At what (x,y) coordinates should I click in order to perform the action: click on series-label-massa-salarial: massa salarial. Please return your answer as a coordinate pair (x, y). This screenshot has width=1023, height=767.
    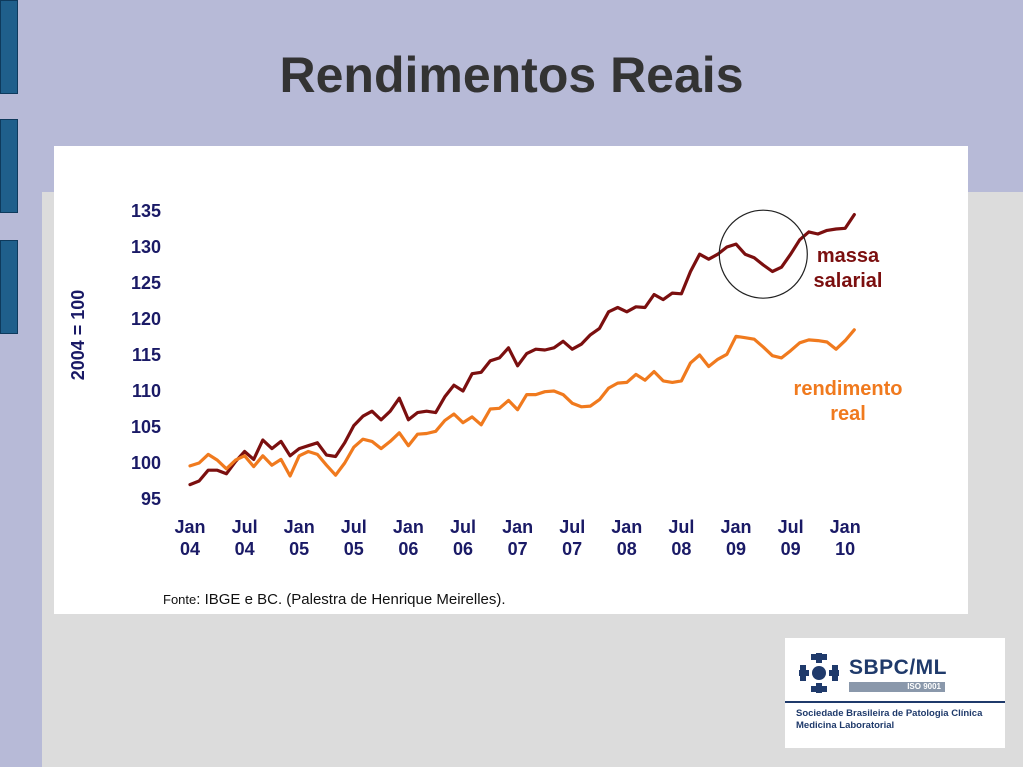
    Looking at the image, I should click on (848, 268).